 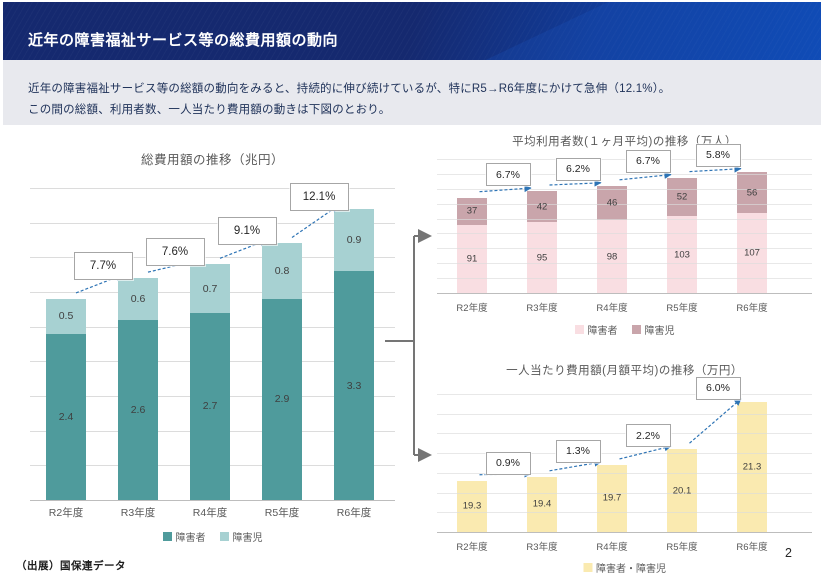 I want to click on growth-rate-box: 0.9%, so click(x=508, y=463).